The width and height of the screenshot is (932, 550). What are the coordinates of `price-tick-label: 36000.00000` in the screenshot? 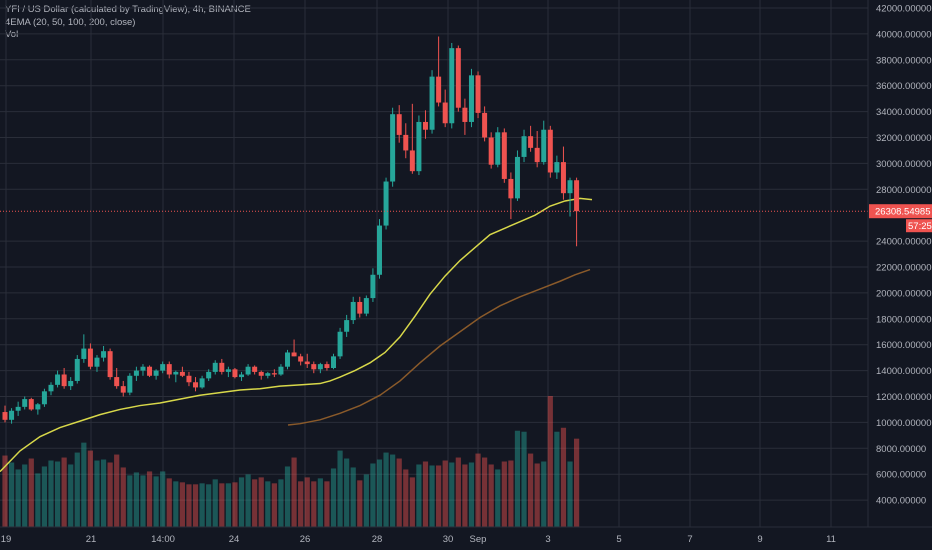 It's located at (903, 86).